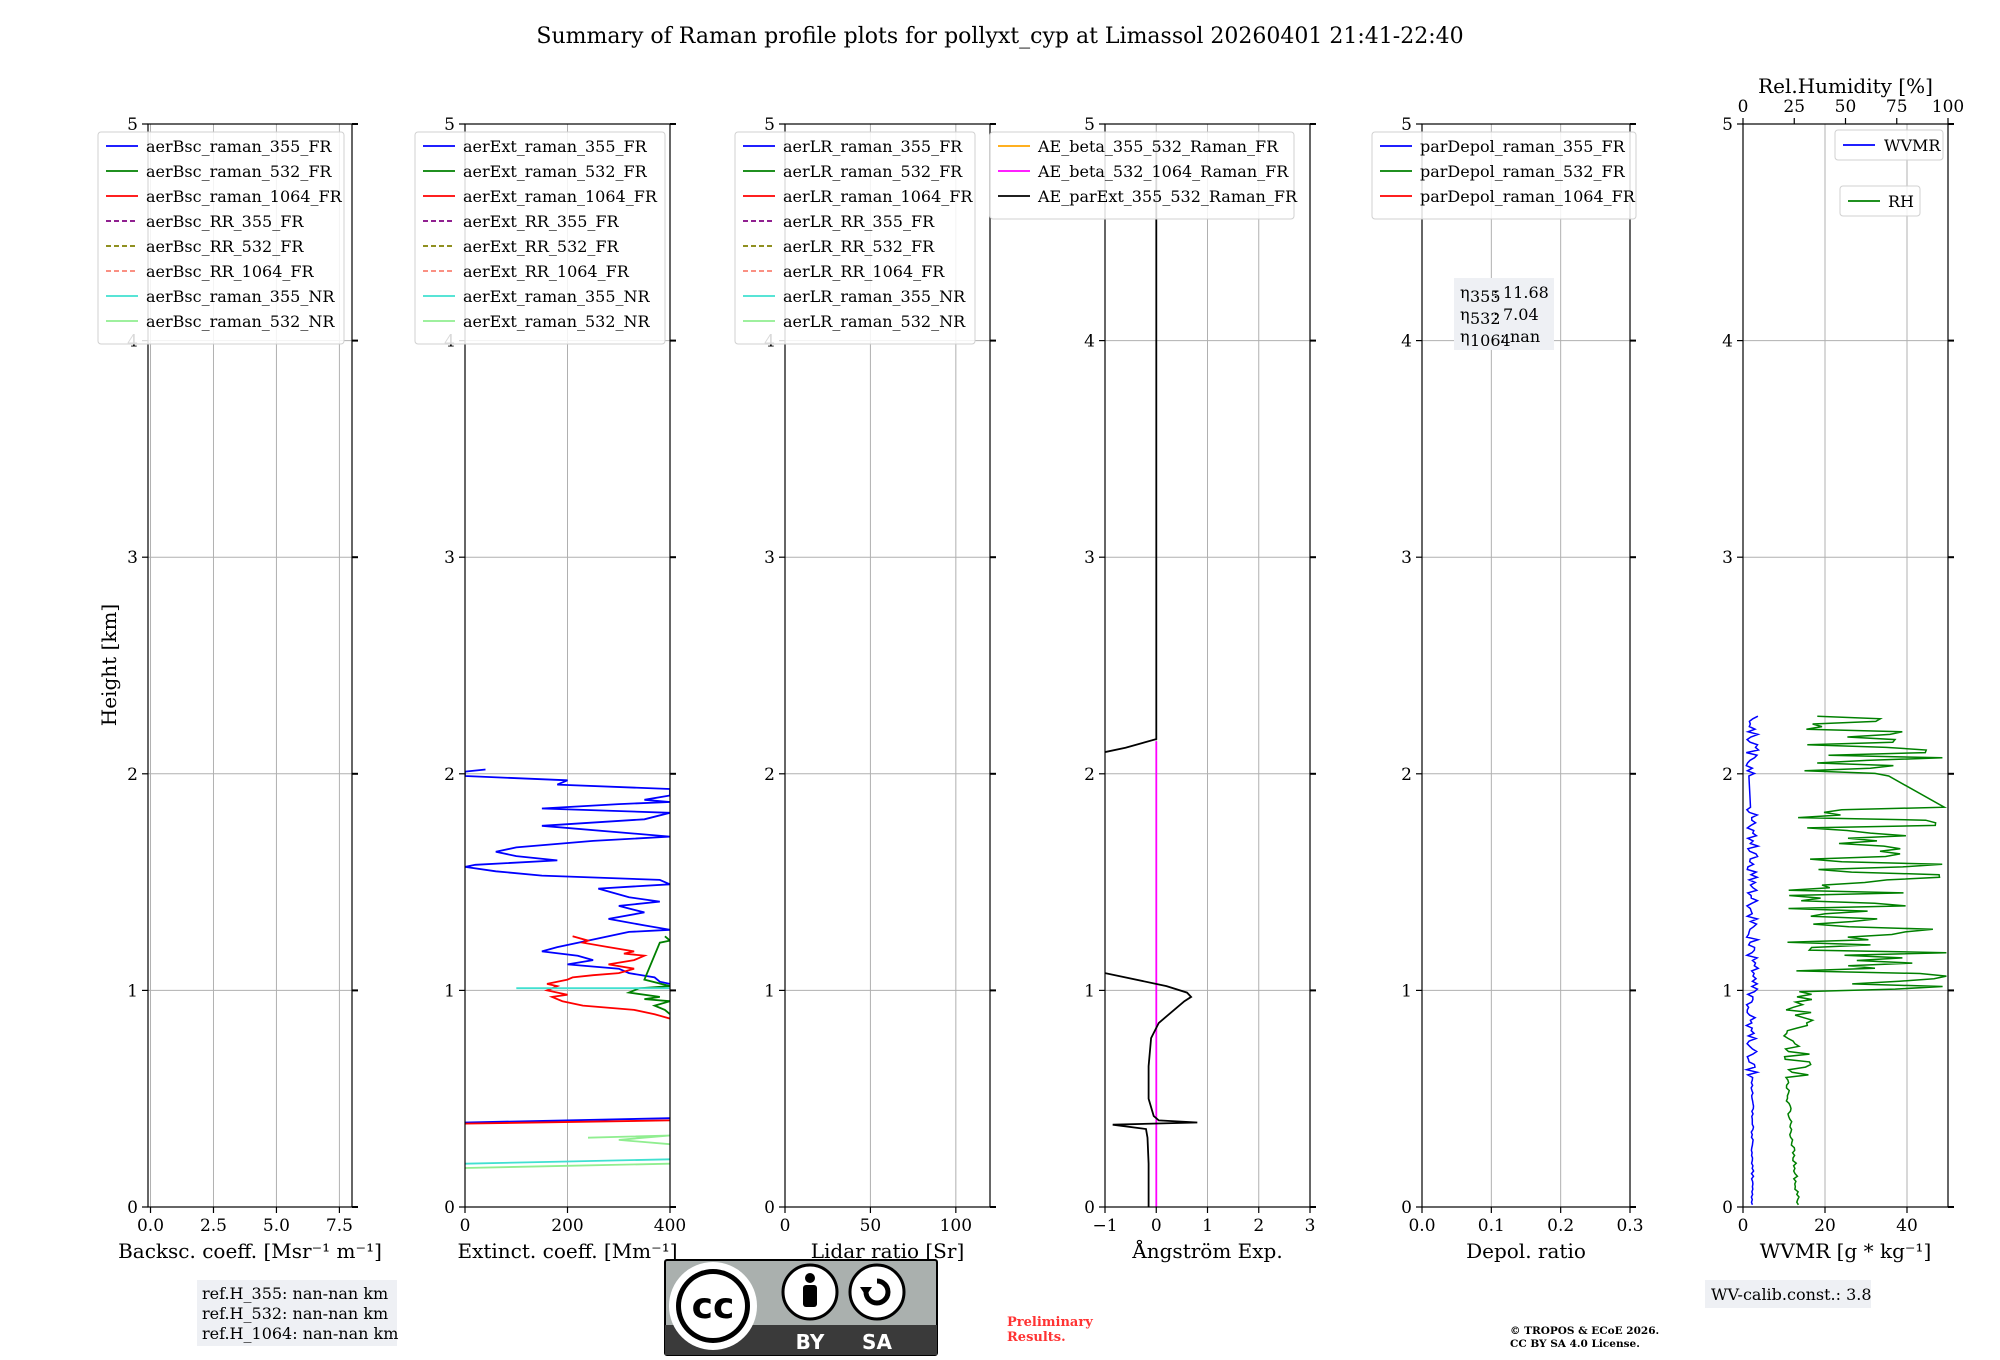 Image resolution: width=2000 pixels, height=1360 pixels. What do you see at coordinates (1089, 125) in the screenshot?
I see `ytick-label-ae-5: 5` at bounding box center [1089, 125].